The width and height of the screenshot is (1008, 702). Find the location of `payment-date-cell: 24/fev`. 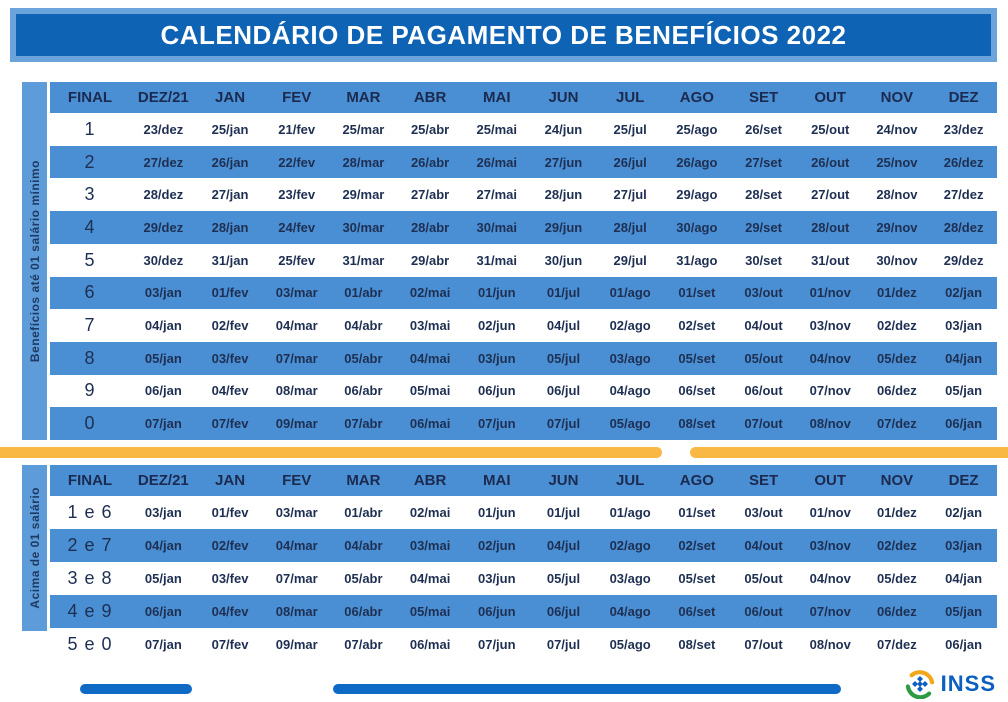

payment-date-cell: 24/fev is located at coordinates (297, 227).